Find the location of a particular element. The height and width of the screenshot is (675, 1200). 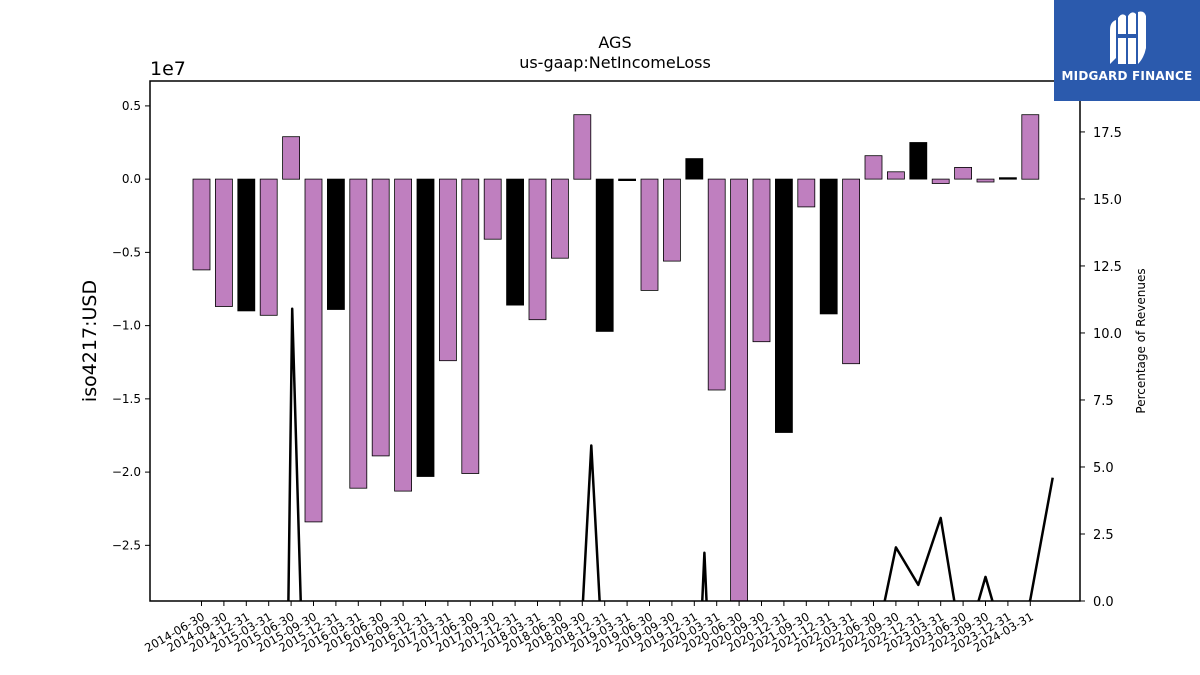

y2-tick-label: 5.0 is located at coordinates (1103, 468).